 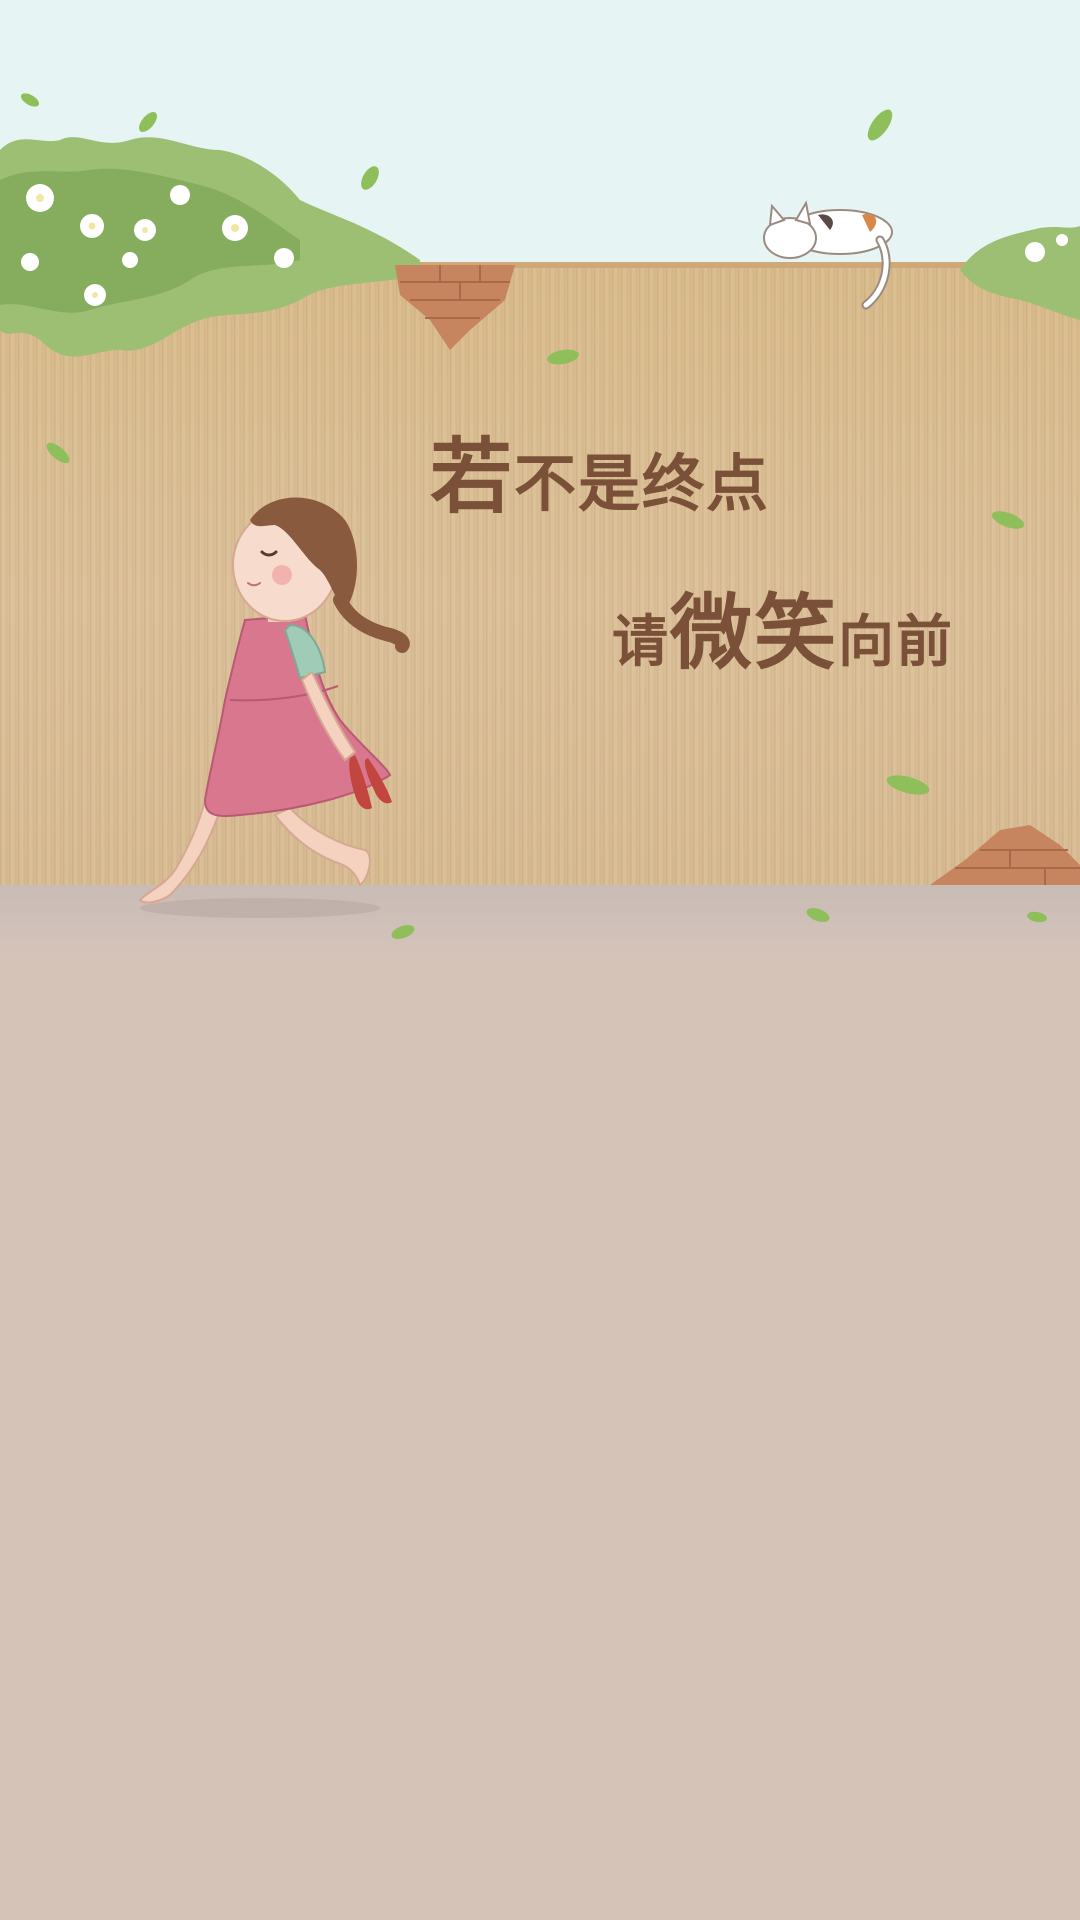 I want to click on quote-line-2-lead: 请, so click(x=641, y=642).